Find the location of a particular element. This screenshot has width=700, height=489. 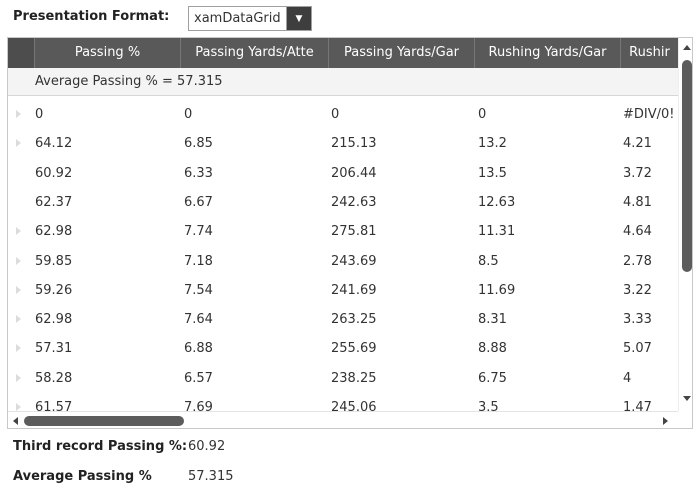

table-cell: 4 is located at coordinates (627, 378).